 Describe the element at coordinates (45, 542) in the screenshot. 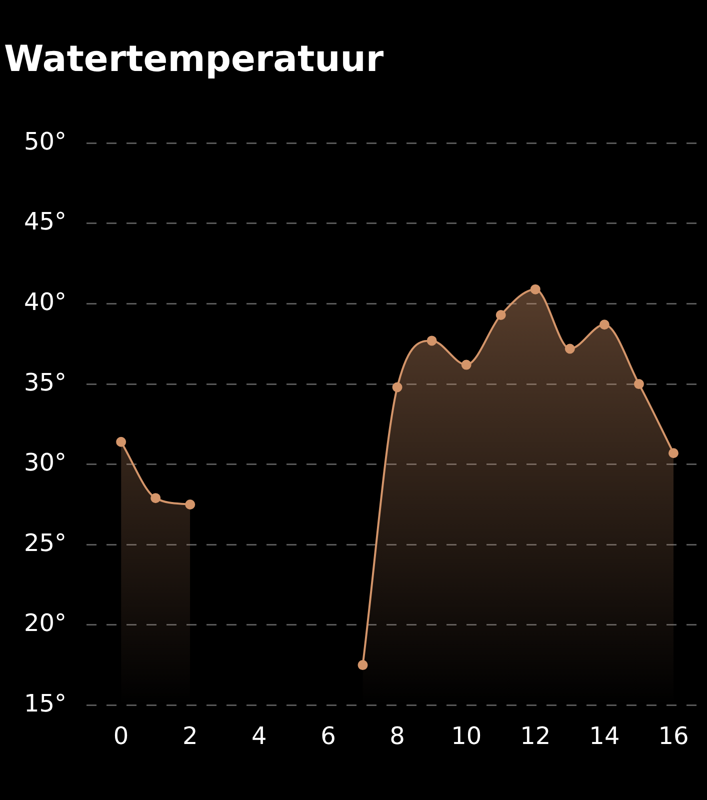

I see `y-tick-label: 25°` at that location.